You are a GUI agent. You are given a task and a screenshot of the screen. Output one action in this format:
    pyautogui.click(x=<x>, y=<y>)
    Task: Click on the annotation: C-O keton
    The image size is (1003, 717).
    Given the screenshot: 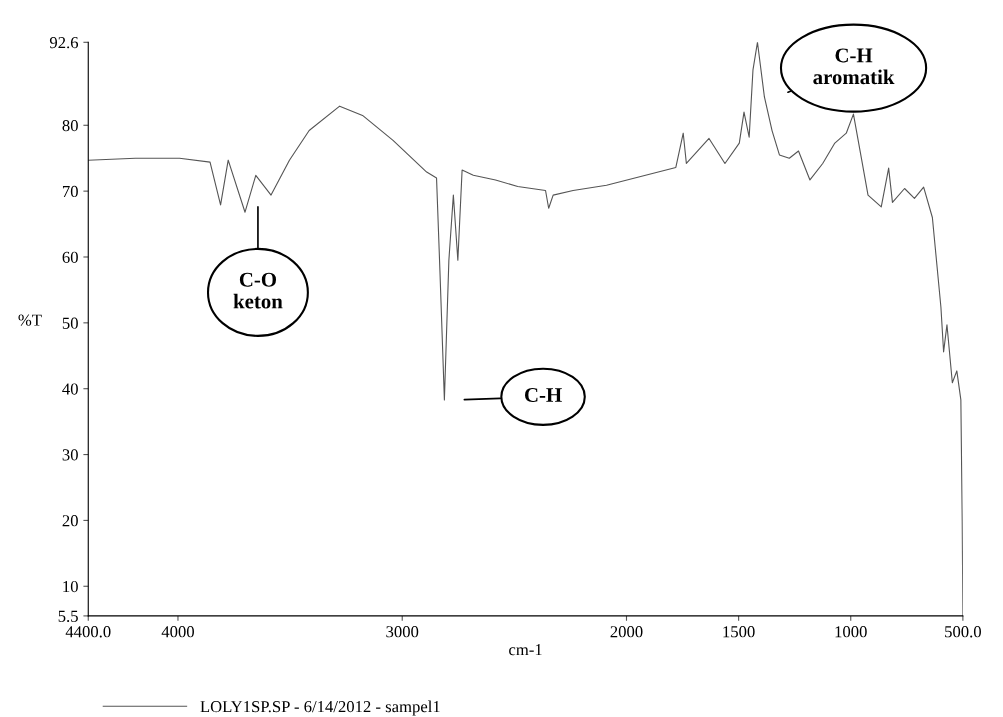 What is the action you would take?
    pyautogui.click(x=258, y=290)
    